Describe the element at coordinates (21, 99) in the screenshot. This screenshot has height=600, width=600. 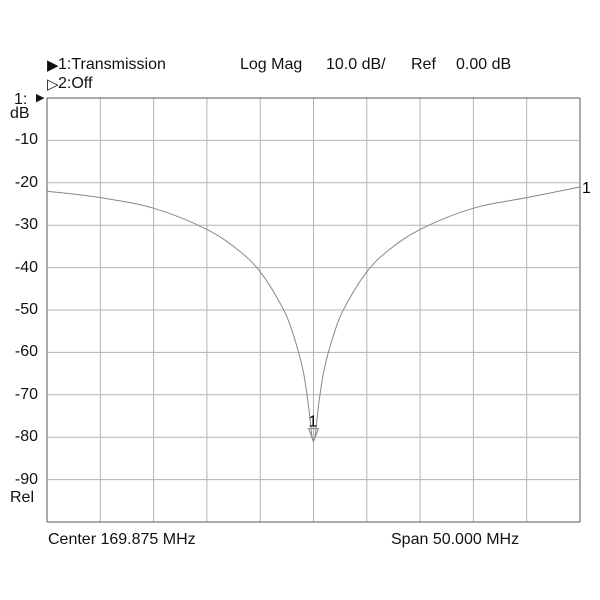
I see `ref-pointer-label: 1:` at that location.